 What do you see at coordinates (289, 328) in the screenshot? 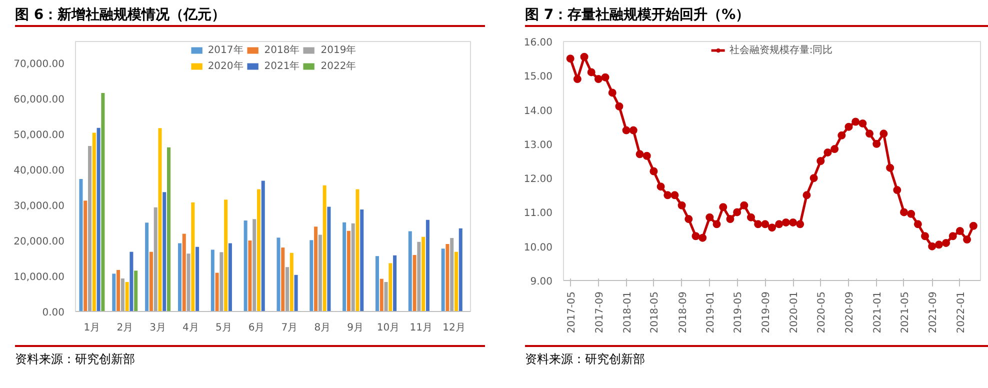
I see `x-tick-label: 7月` at bounding box center [289, 328].